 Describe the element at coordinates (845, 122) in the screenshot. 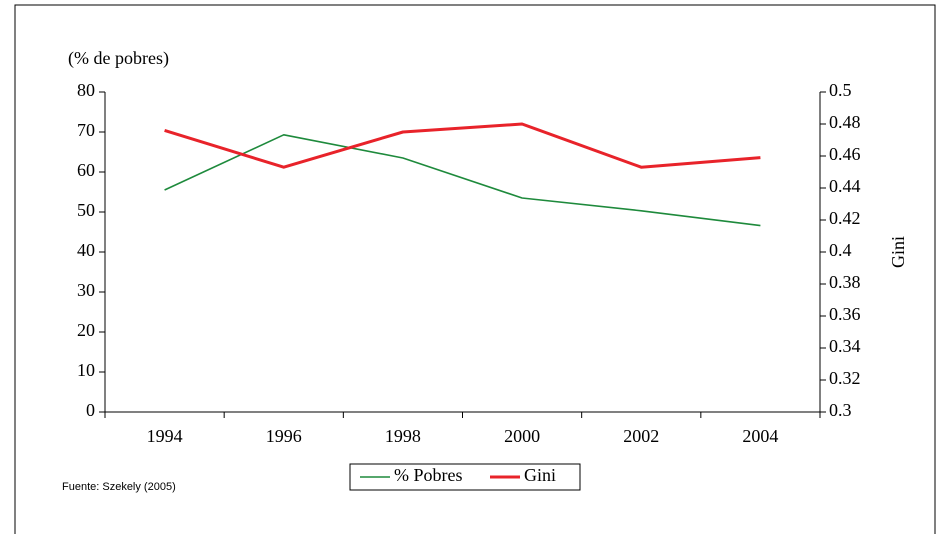

I see `y2-tick-label: 0.48` at that location.